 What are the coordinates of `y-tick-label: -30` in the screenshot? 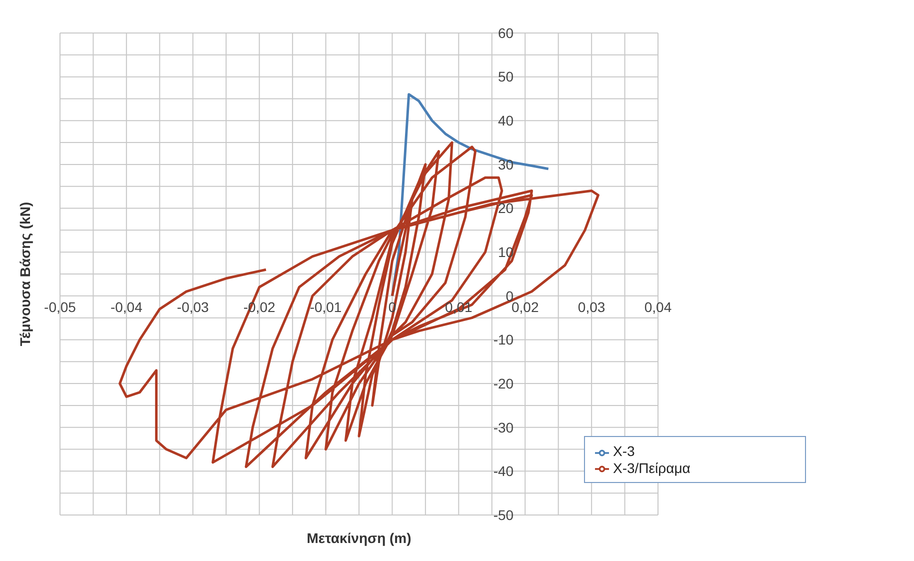 It's located at (503, 427).